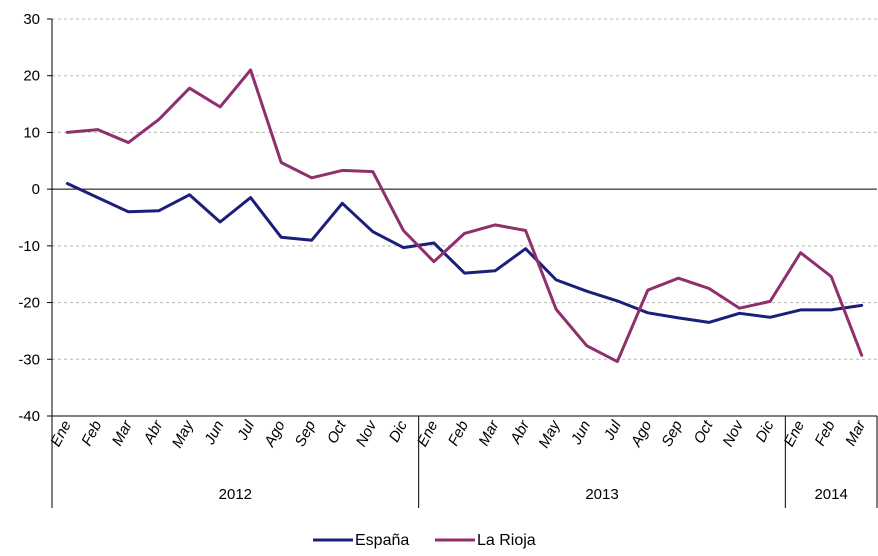 Image resolution: width=878 pixels, height=556 pixels. I want to click on legend: España La Rioja, so click(424, 540).